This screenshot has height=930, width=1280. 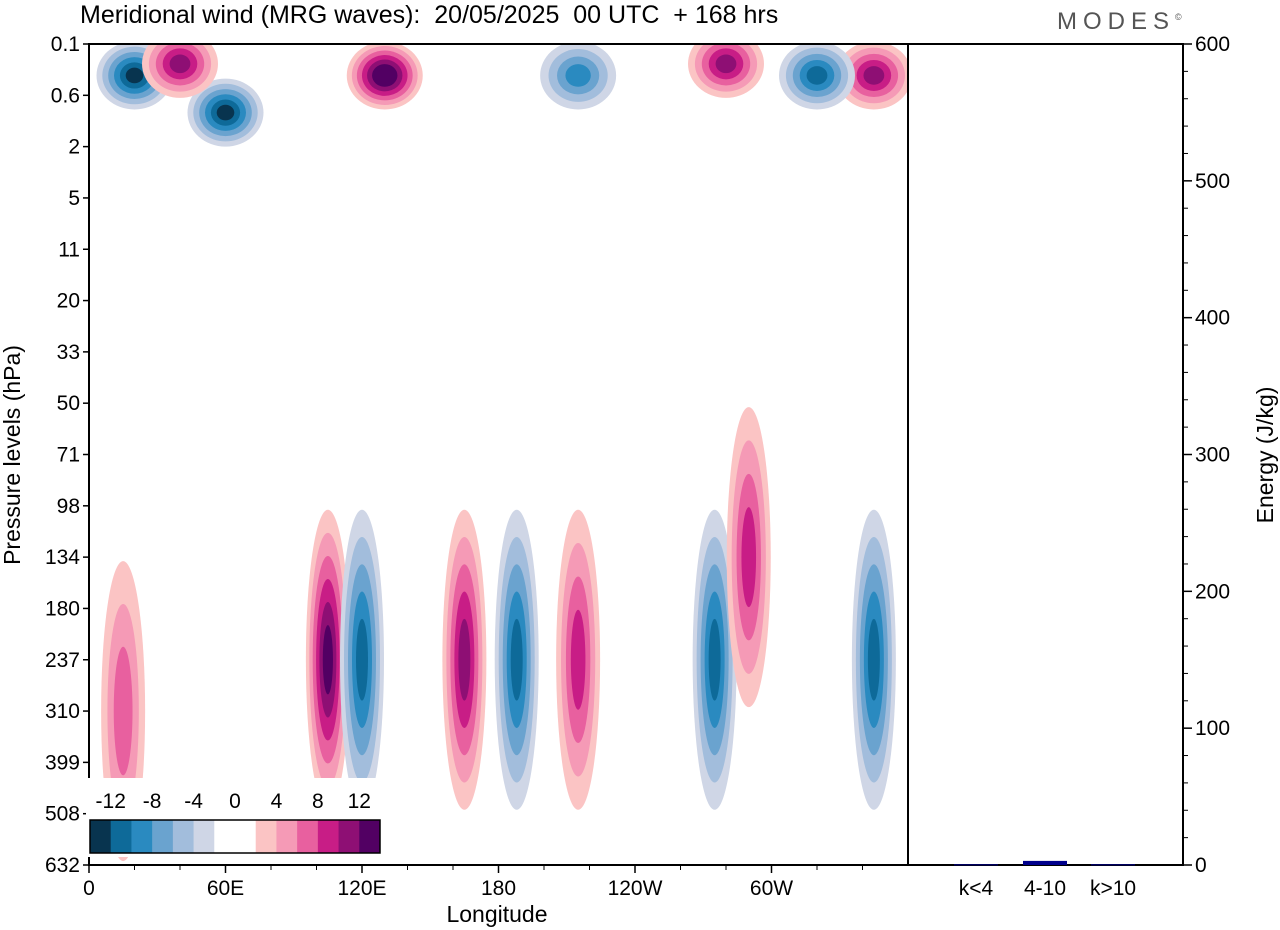 I want to click on energy-category-label: k<4, so click(x=976, y=888).